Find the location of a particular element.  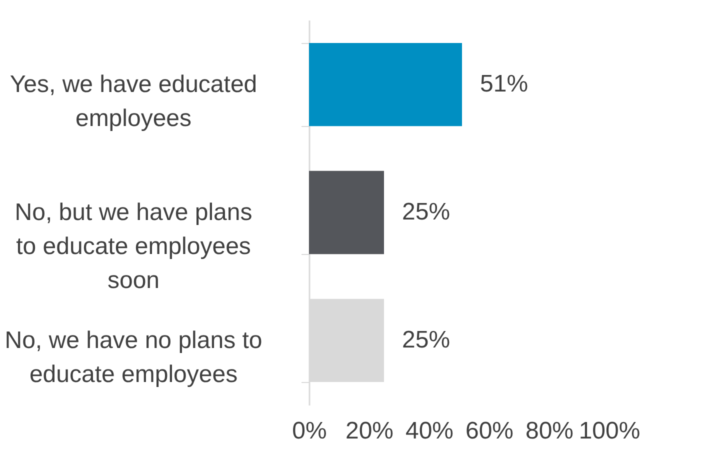

x-tick-label: 100% is located at coordinates (609, 431).